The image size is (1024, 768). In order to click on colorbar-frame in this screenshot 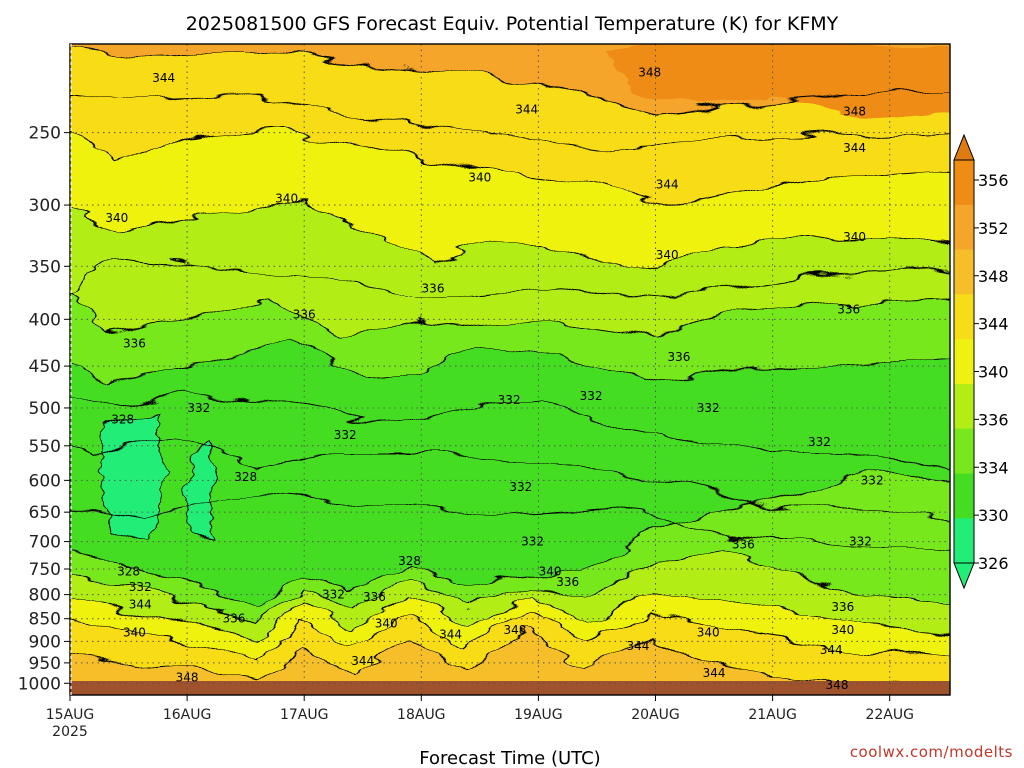, I will do `click(964, 361)`.